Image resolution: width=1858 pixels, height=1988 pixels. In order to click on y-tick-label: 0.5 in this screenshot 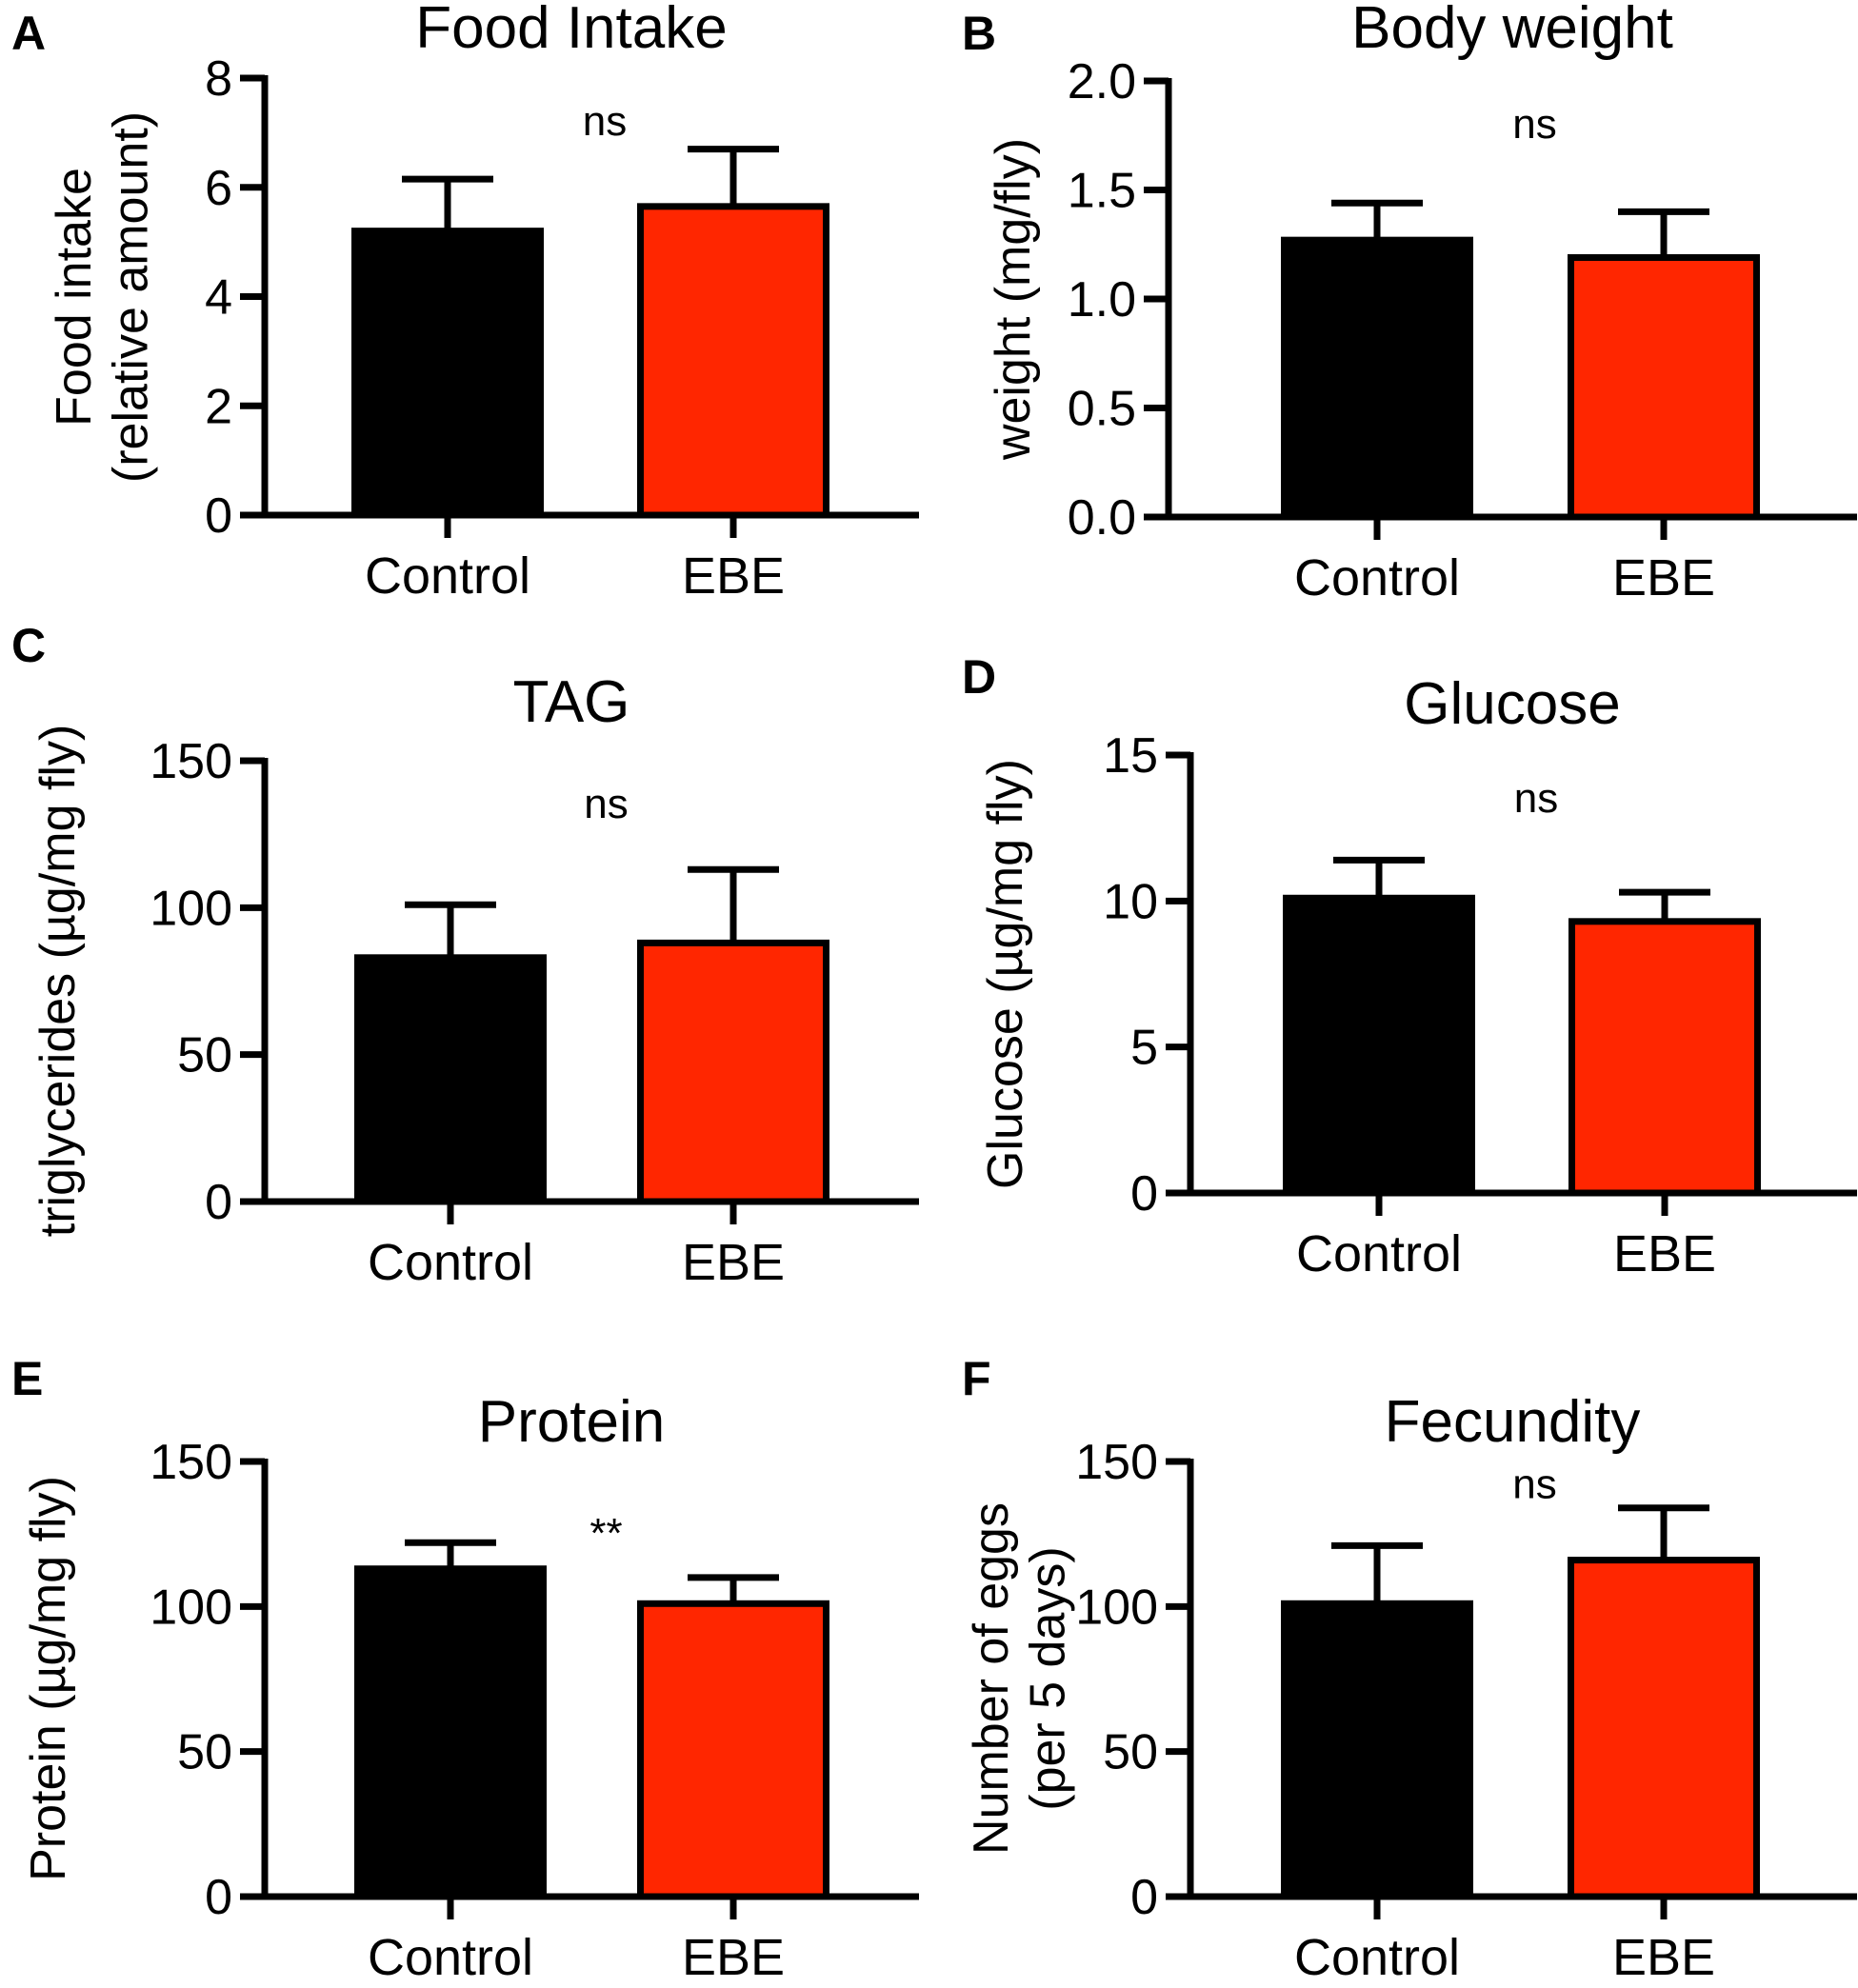, I will do `click(1102, 409)`.